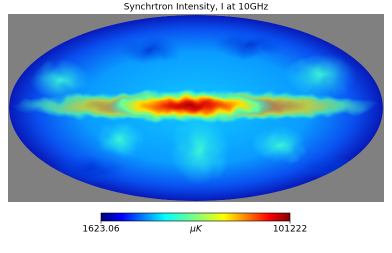 The width and height of the screenshot is (392, 253). What do you see at coordinates (290, 230) in the screenshot?
I see `colorbar-tick-label: 101222` at bounding box center [290, 230].